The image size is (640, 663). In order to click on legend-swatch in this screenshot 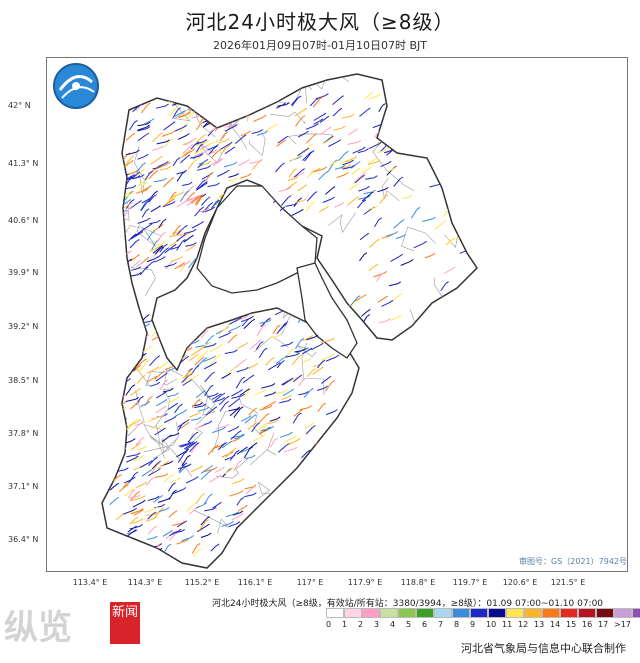, I will do `click(497, 613)`.